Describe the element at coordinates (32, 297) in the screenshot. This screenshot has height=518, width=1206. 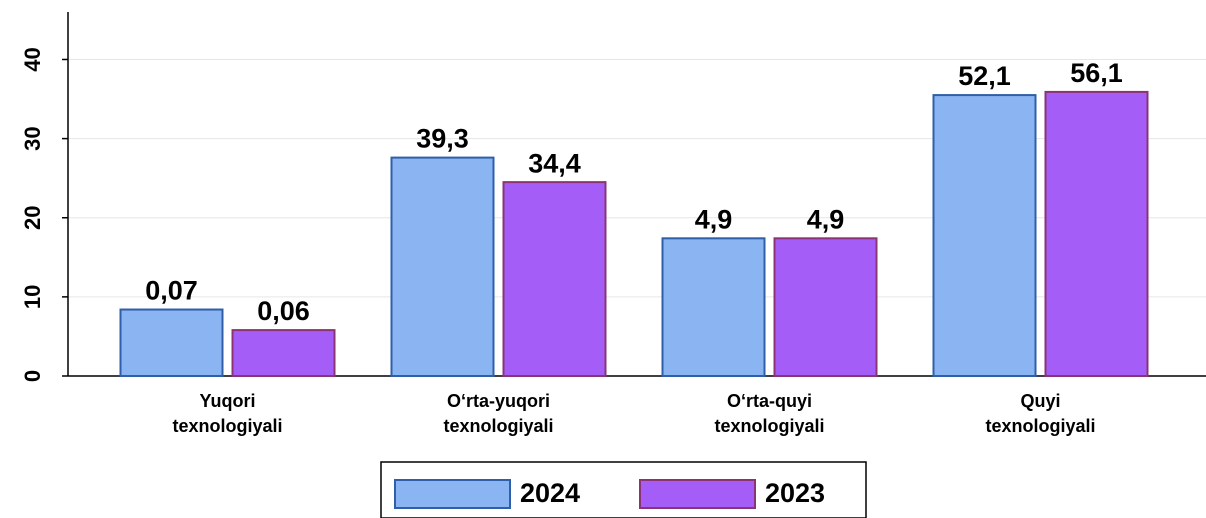
I see `y-tick-label: 10` at that location.